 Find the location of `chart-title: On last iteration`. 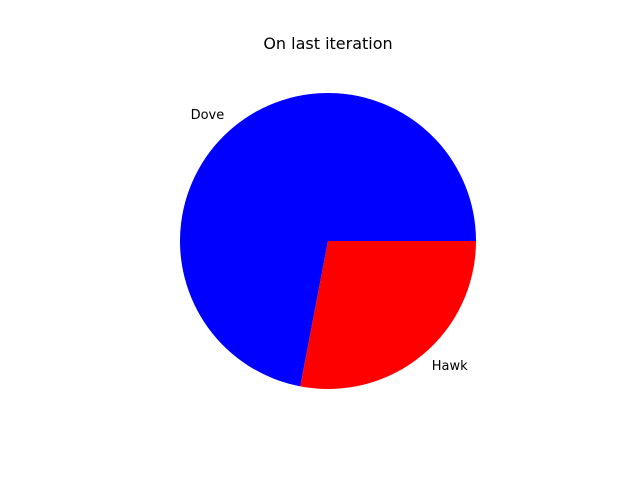

chart-title: On last iteration is located at coordinates (327, 43).